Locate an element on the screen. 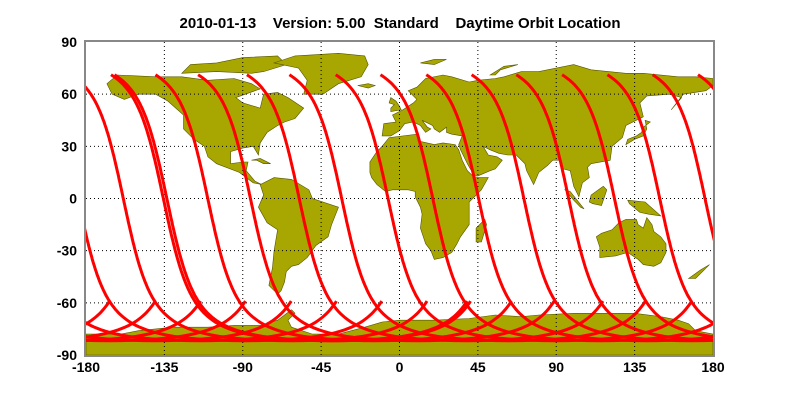 The image size is (800, 400). y-tick-label: -90 is located at coordinates (67, 355).